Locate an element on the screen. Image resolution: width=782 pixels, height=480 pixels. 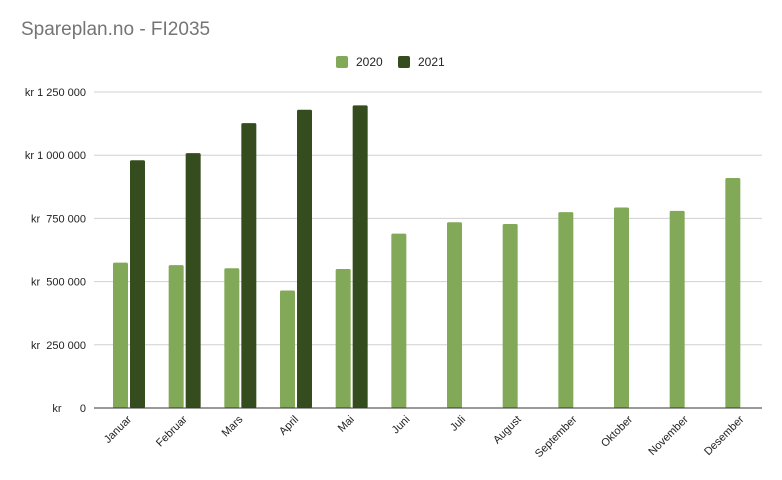
x-tick-label: Mars is located at coordinates (233, 426).